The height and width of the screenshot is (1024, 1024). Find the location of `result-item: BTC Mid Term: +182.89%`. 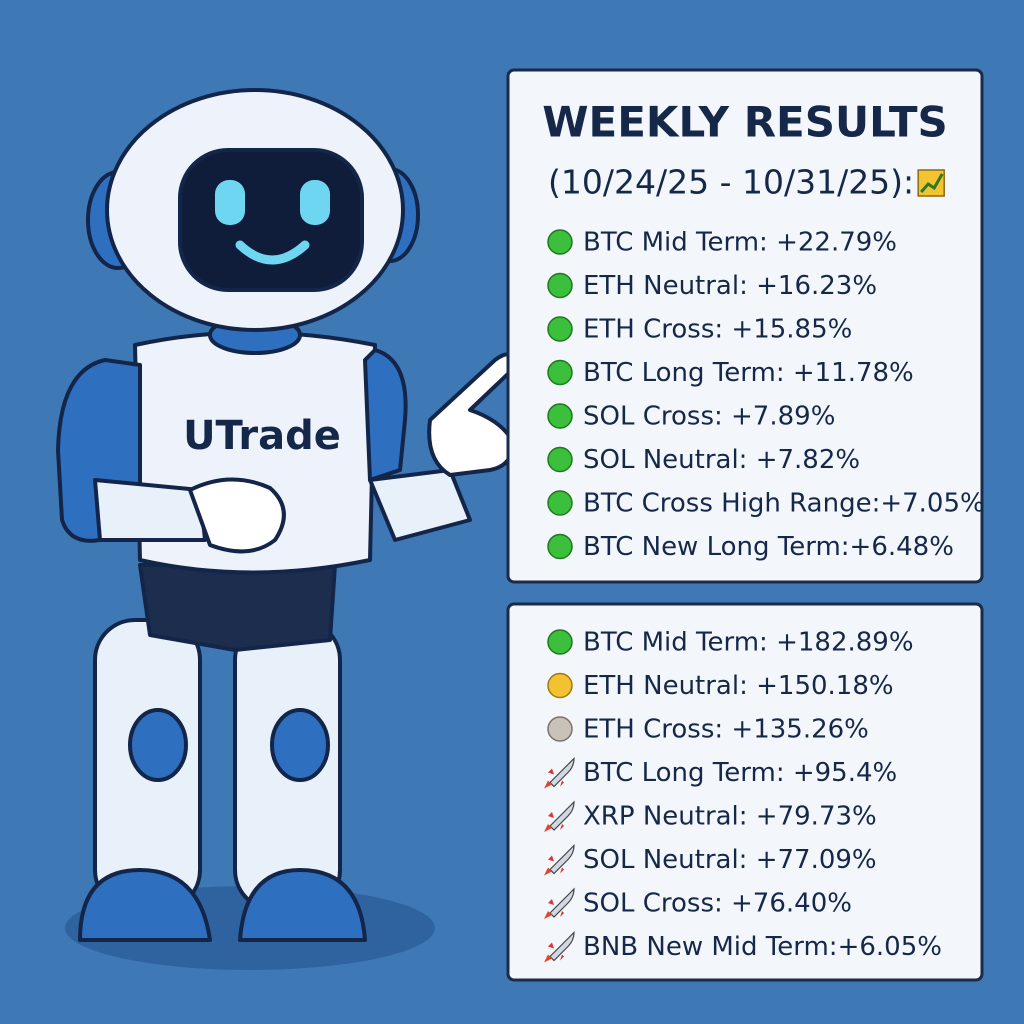

result-item: BTC Mid Term: +182.89% is located at coordinates (748, 643).